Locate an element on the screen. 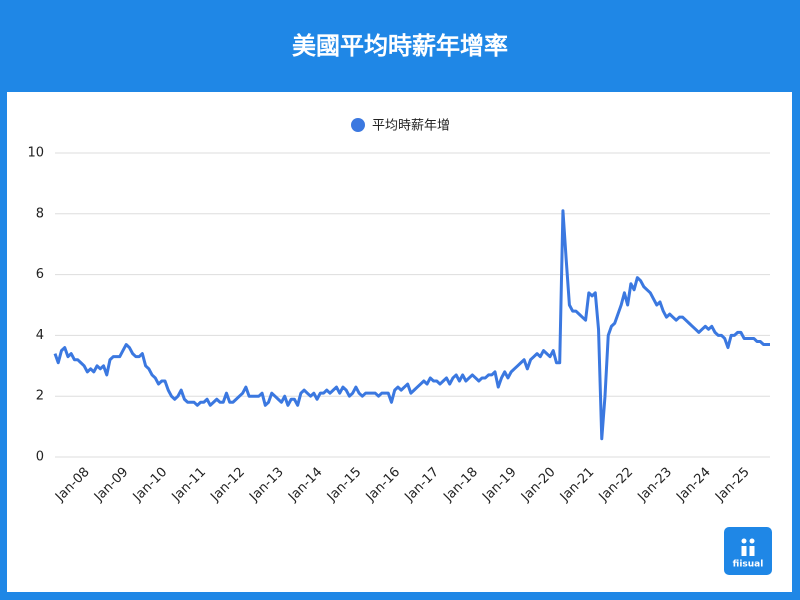 The height and width of the screenshot is (600, 800). legend-marker is located at coordinates (358, 125).